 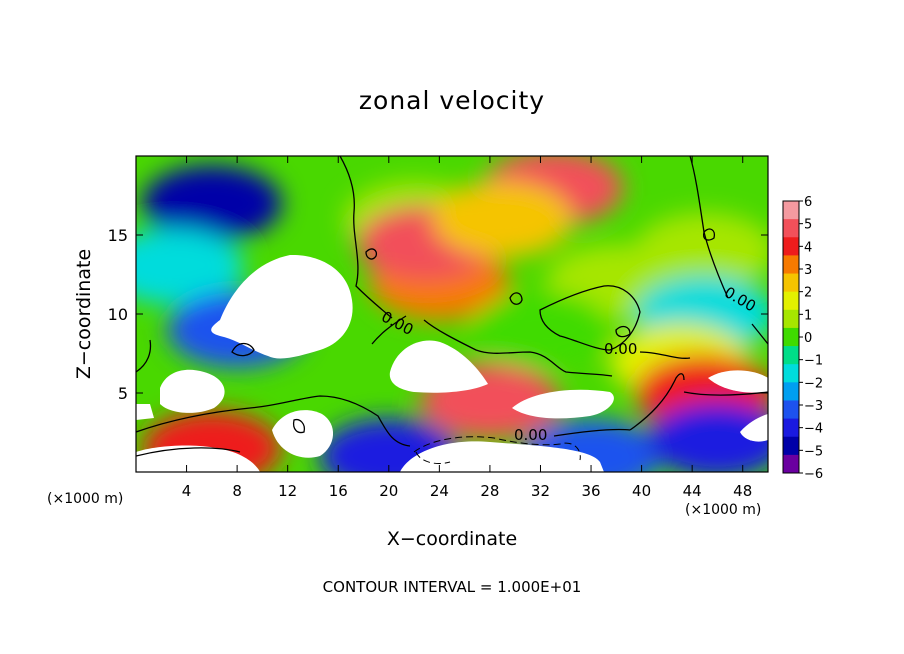 What do you see at coordinates (808, 338) in the screenshot?
I see `colorbar-tick-label: 0` at bounding box center [808, 338].